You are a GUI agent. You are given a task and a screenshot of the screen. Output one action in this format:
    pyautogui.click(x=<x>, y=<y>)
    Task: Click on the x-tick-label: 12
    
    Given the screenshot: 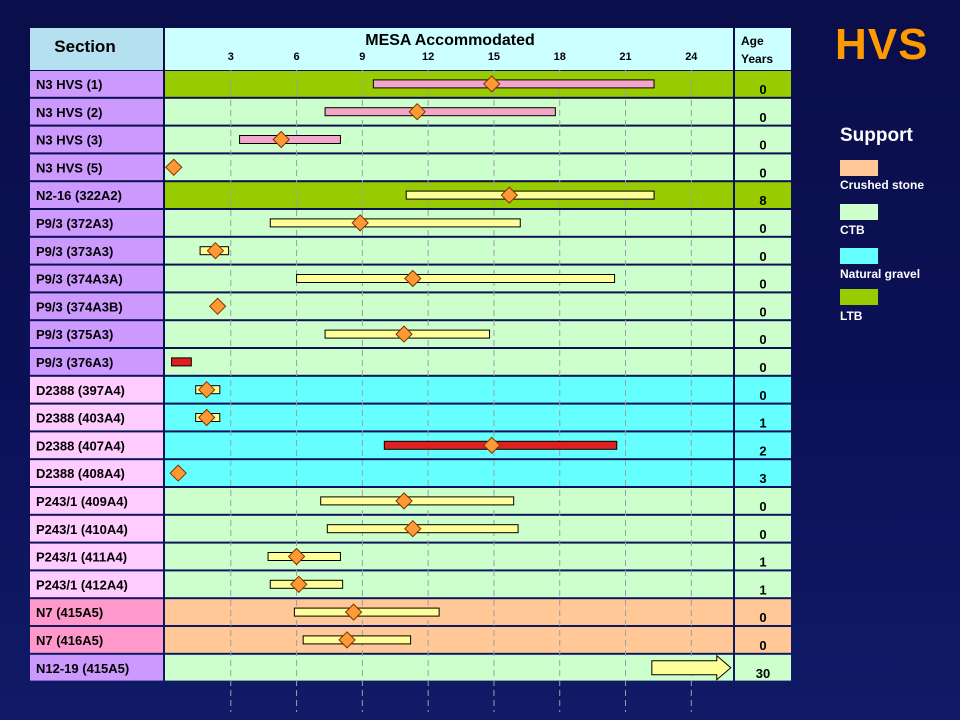 What is the action you would take?
    pyautogui.click(x=428, y=57)
    